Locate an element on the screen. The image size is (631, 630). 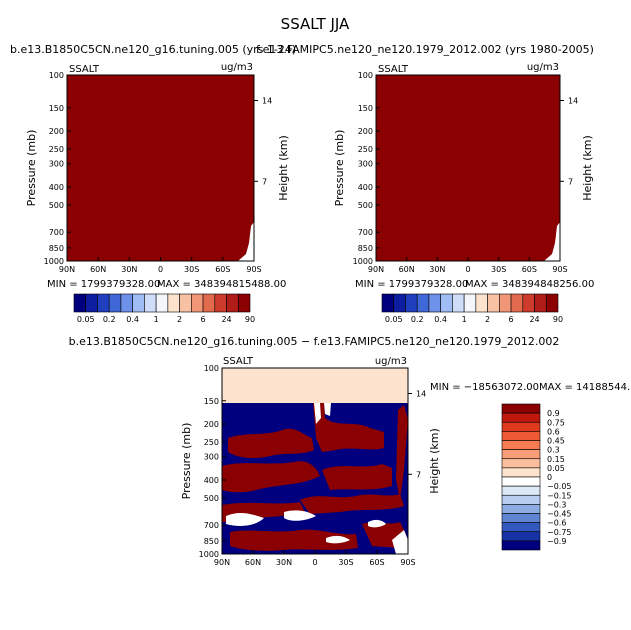
colorbar-label: 0.4 is located at coordinates (440, 319).